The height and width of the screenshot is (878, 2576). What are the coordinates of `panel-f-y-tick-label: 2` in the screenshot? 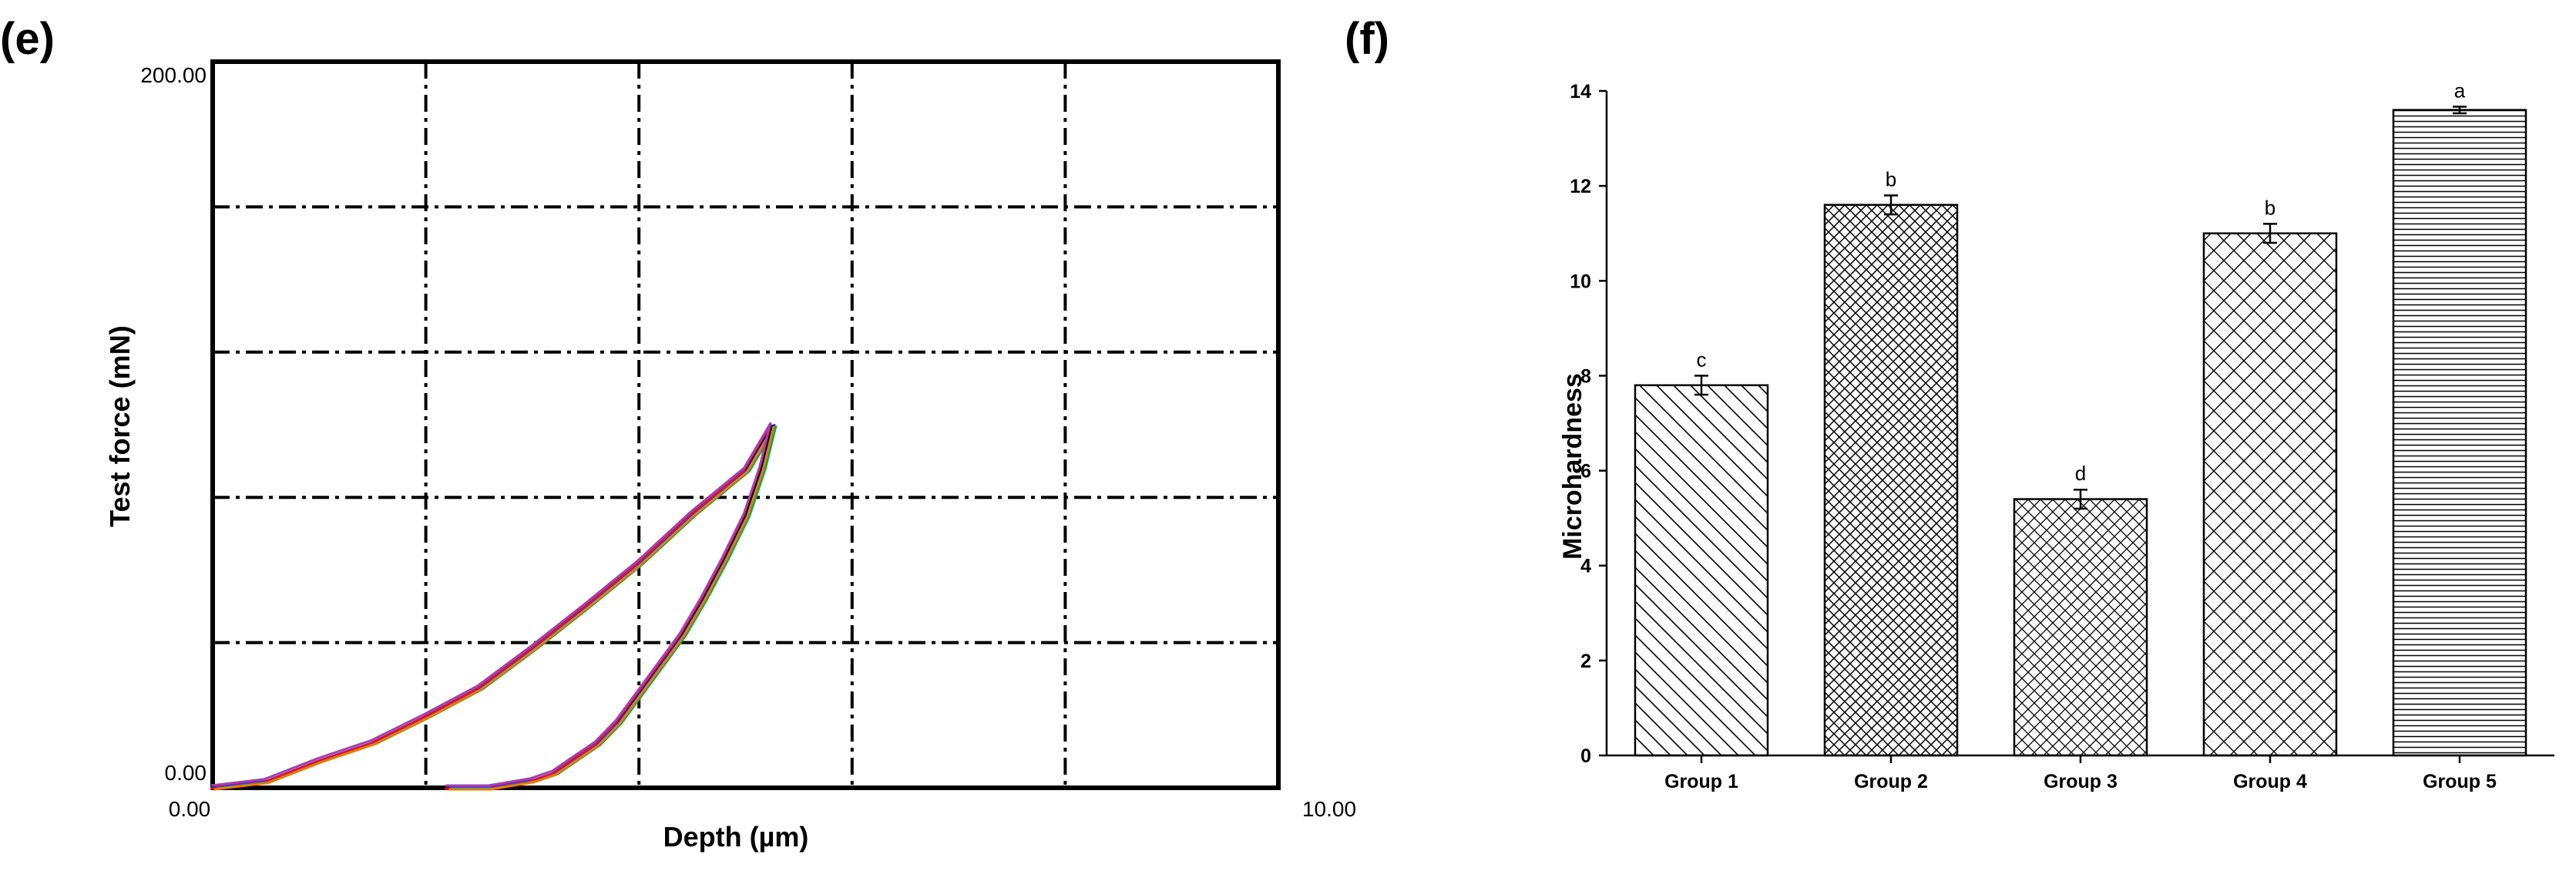 It's located at (1585, 661).